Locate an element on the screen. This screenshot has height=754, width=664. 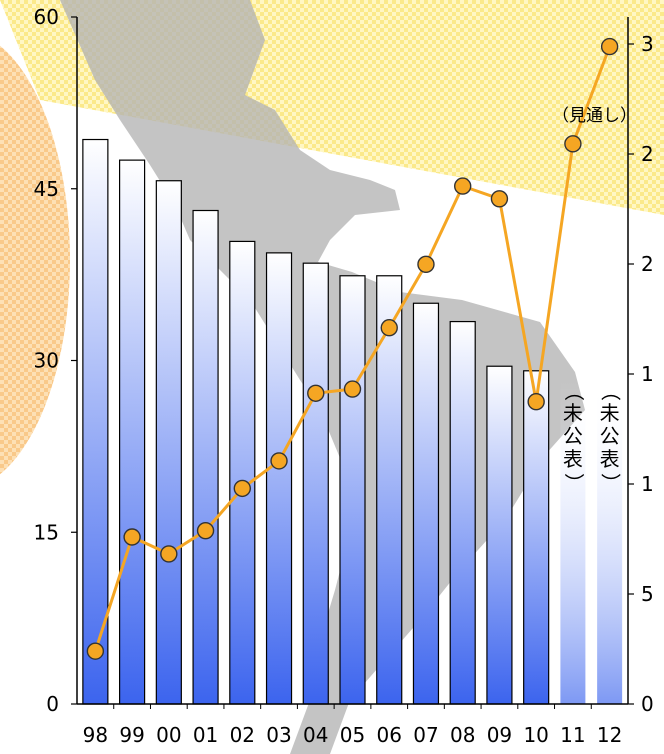
unpublished-label-12: （未公表） is located at coordinates (611, 437).